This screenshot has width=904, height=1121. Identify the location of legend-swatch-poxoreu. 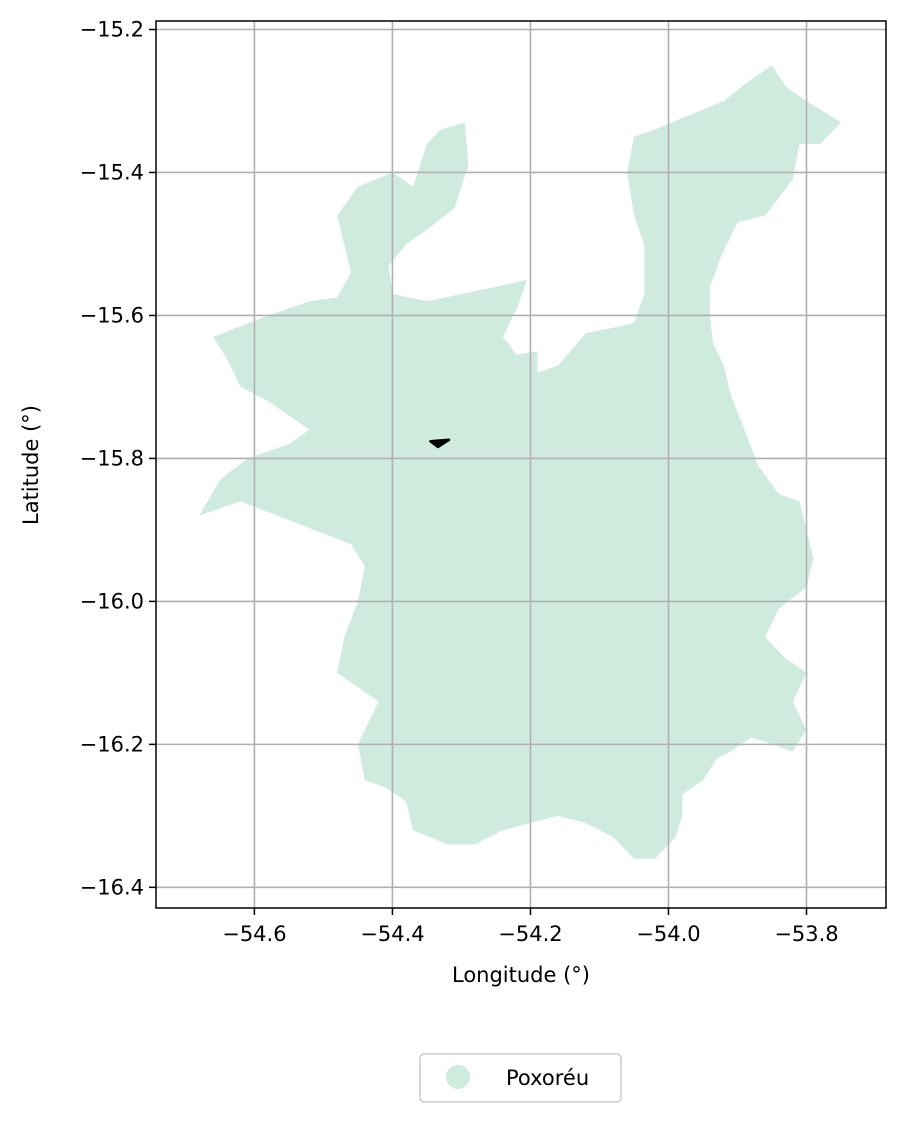
(458, 1077).